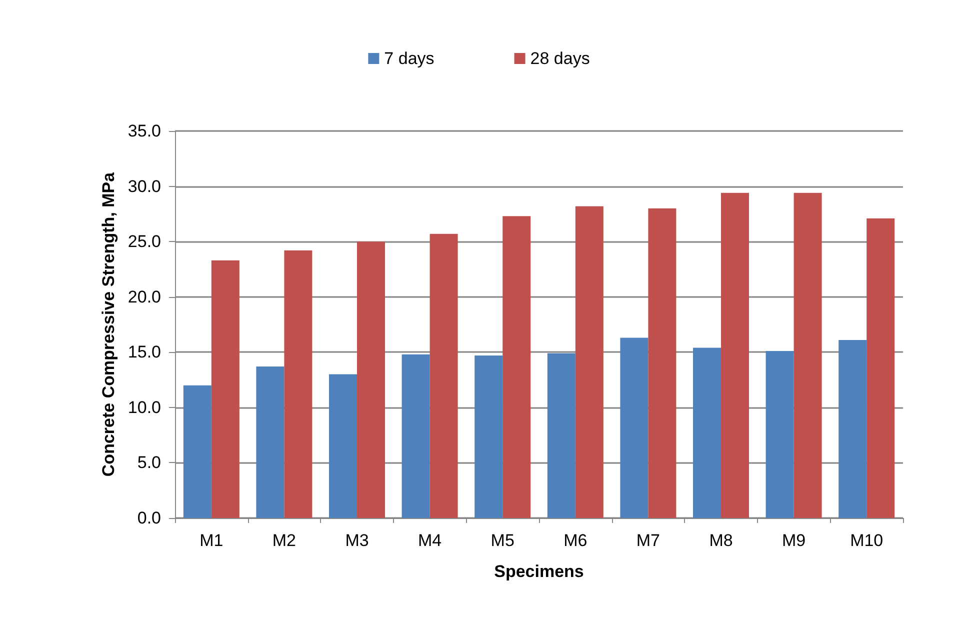 The image size is (958, 617). What do you see at coordinates (284, 540) in the screenshot?
I see `x-tick-label: M2` at bounding box center [284, 540].